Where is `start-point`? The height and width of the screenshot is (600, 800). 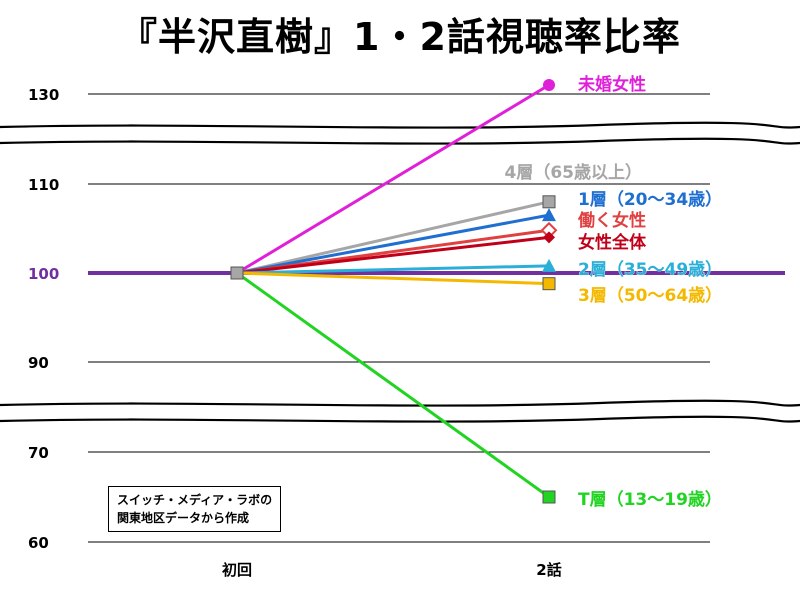 start-point is located at coordinates (237, 273).